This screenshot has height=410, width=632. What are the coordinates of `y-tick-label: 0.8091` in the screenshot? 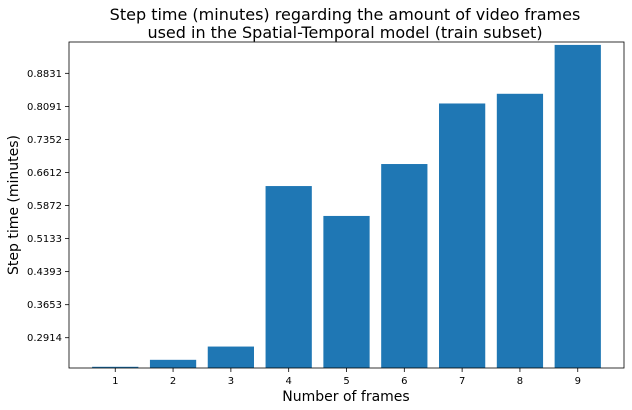 It's located at (44, 107).